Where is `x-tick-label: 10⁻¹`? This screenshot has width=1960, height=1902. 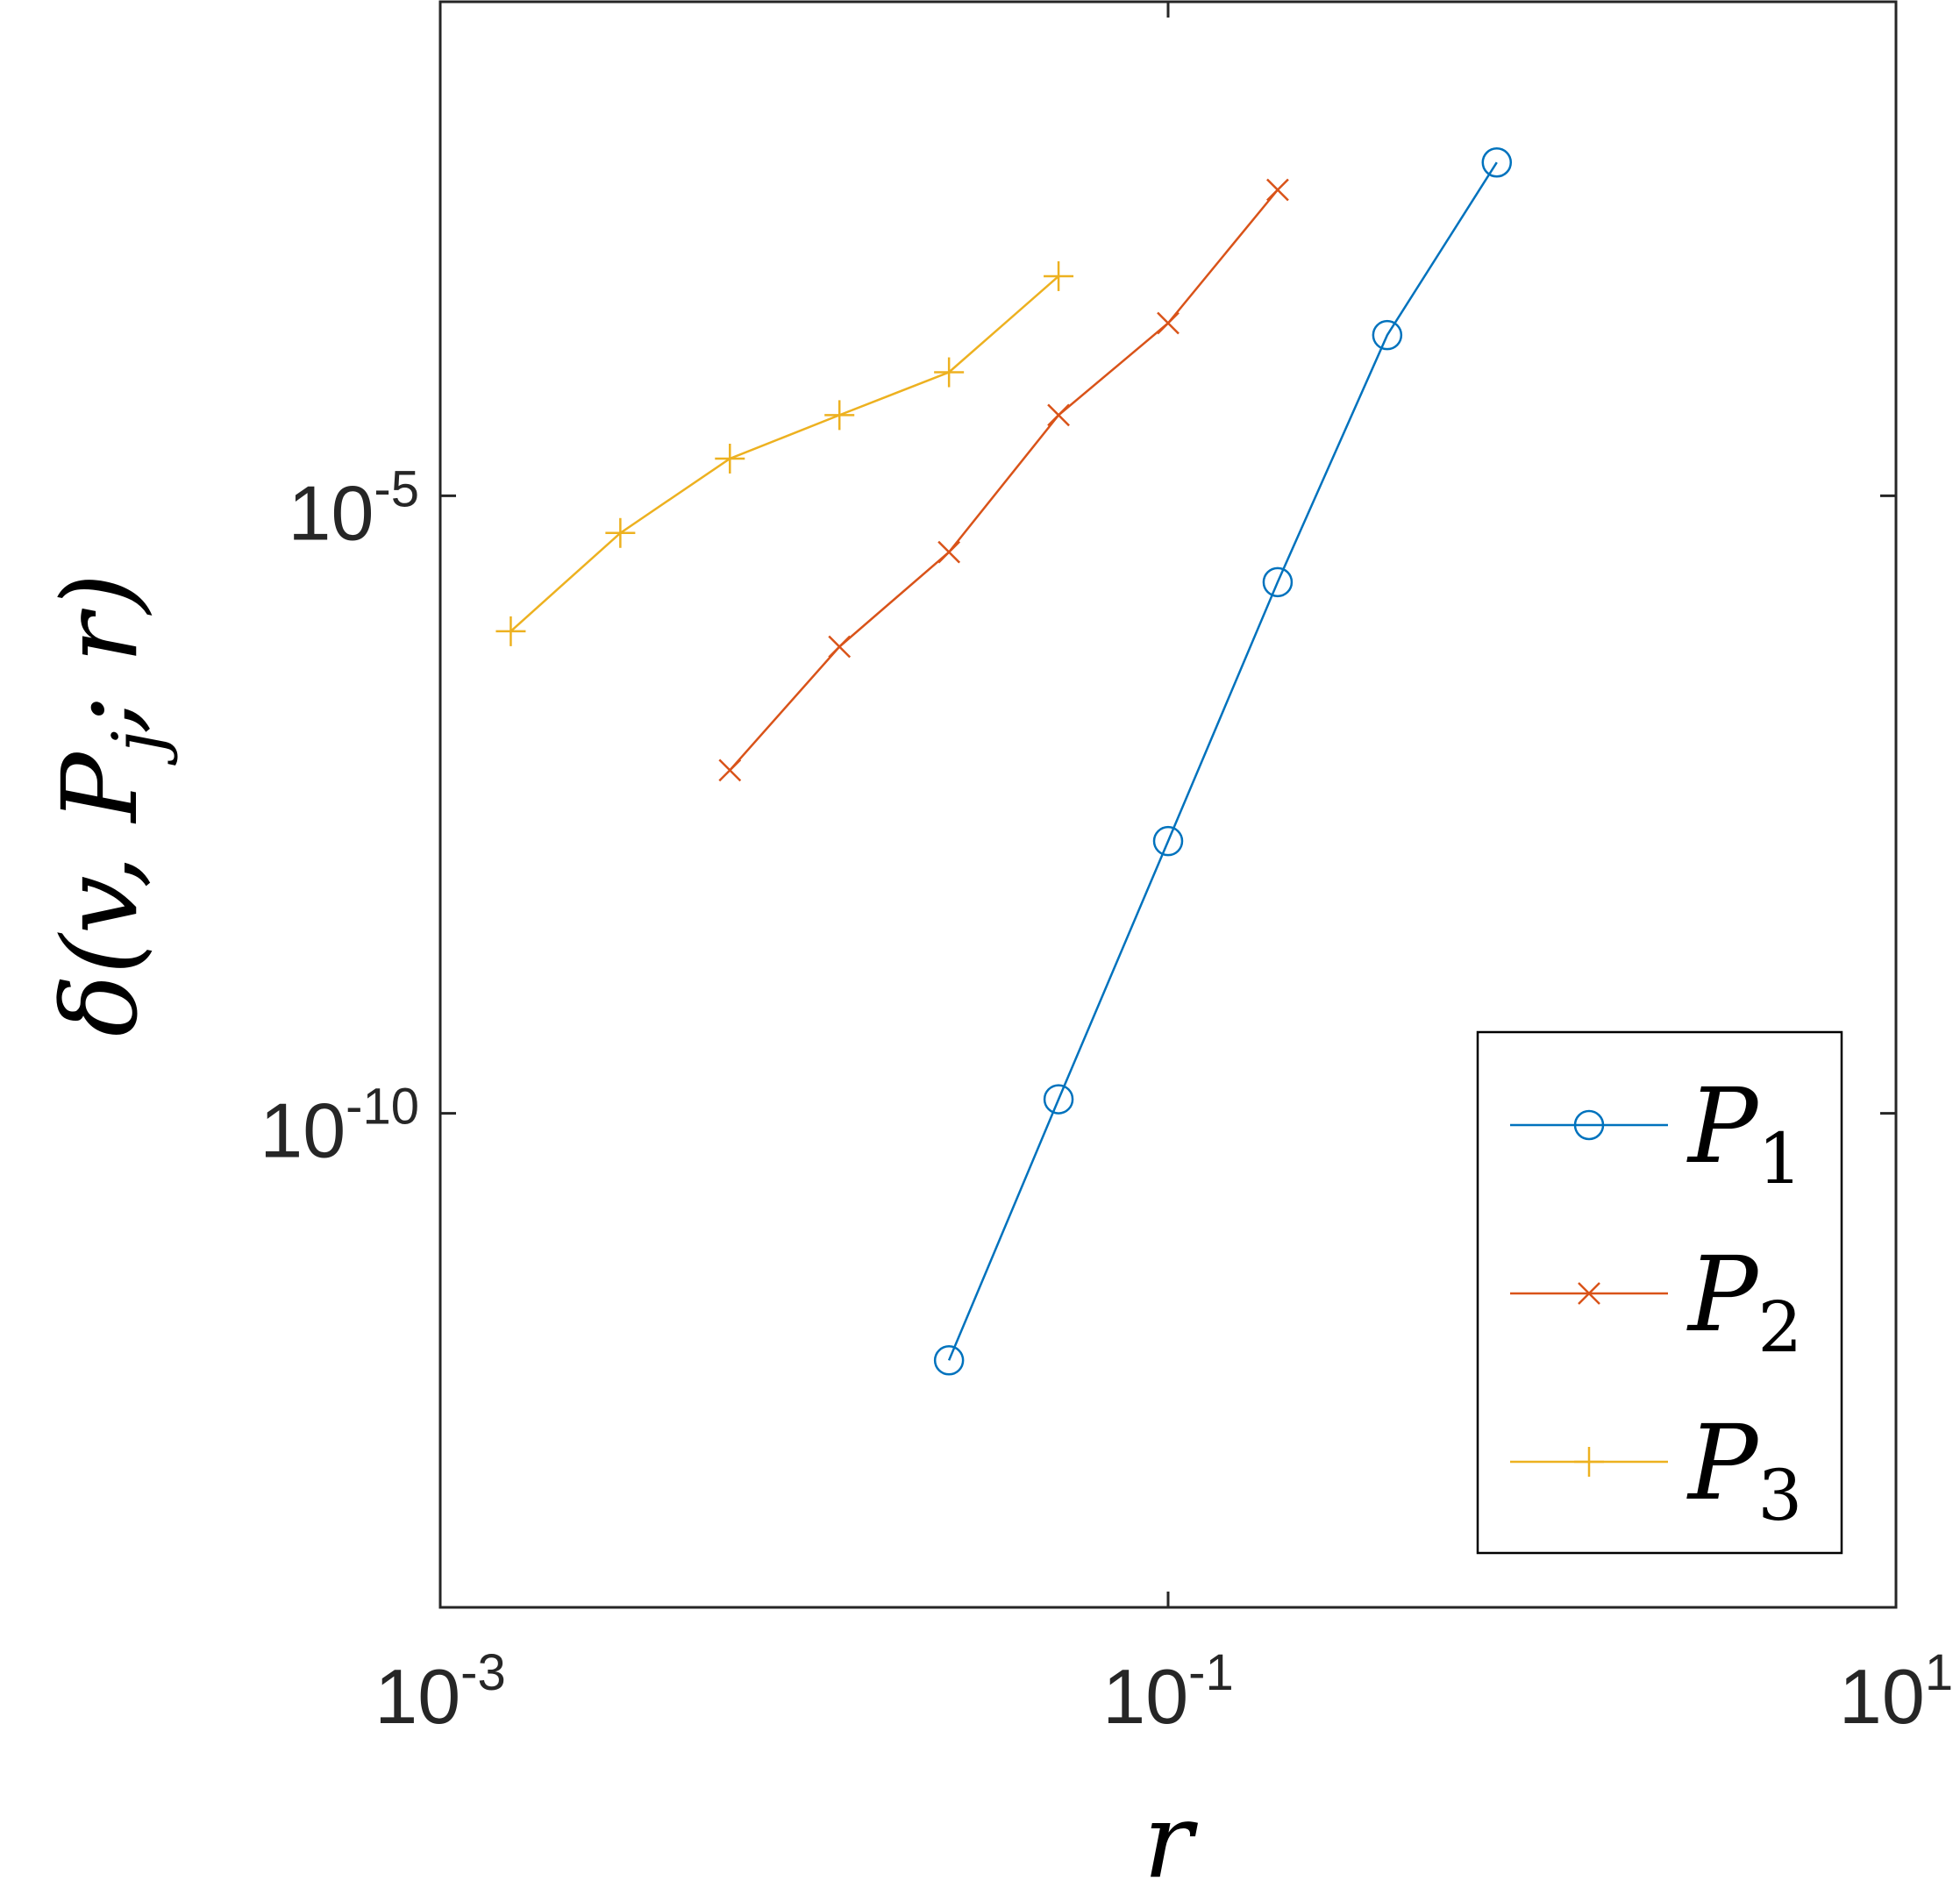
x-tick-label: 10⁻¹ is located at coordinates (1168, 1692).